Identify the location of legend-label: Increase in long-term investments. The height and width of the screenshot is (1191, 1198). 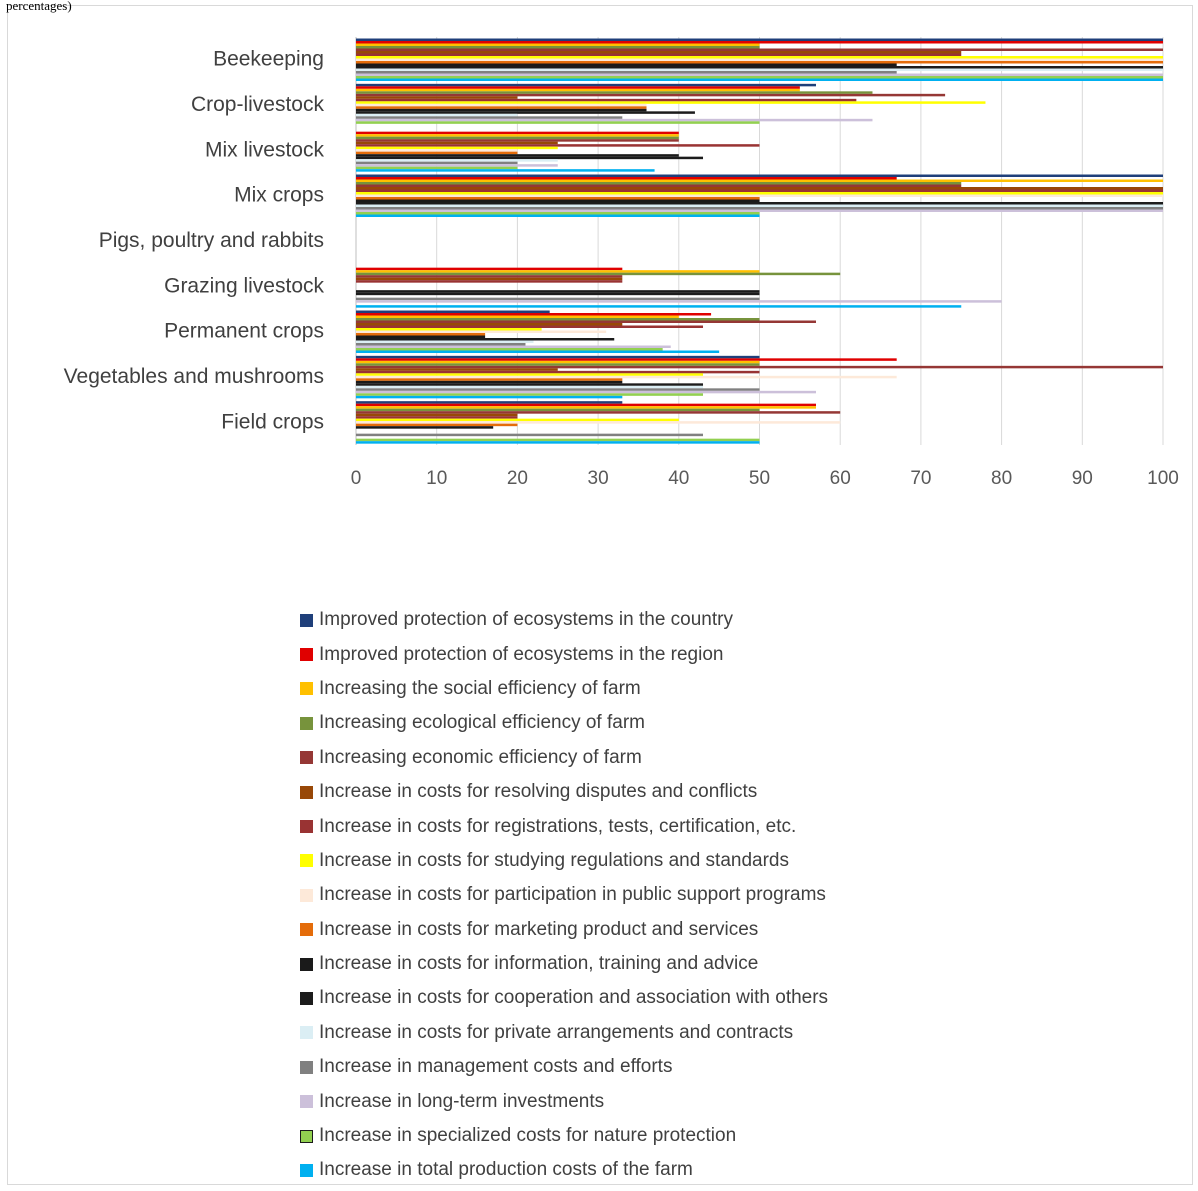
(462, 1101).